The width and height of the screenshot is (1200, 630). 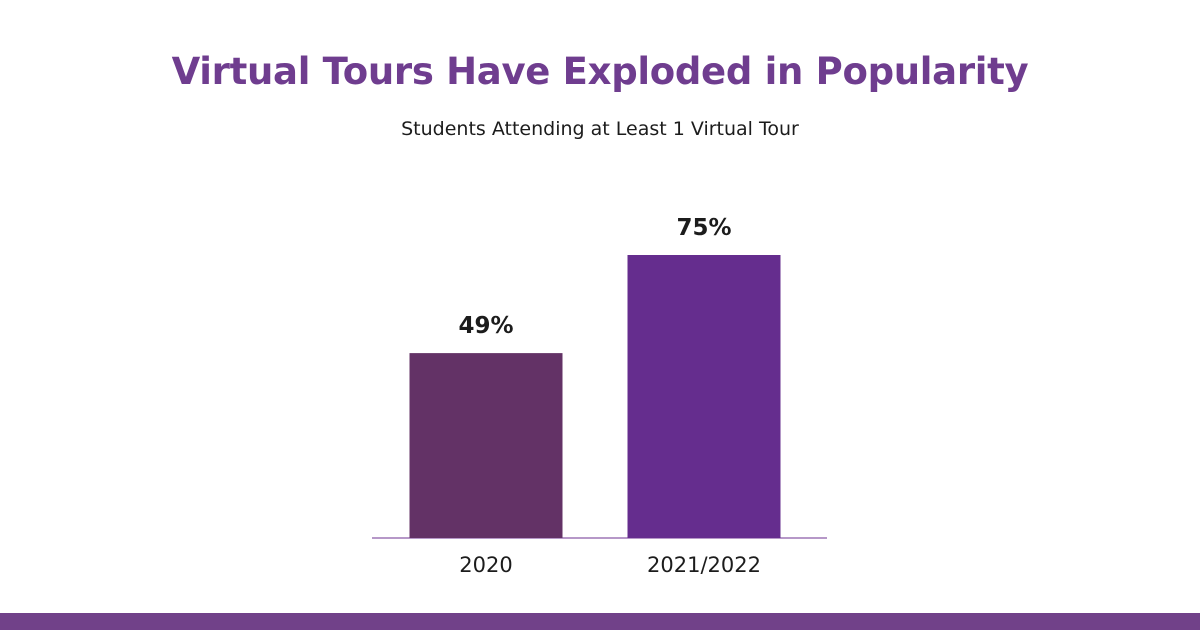 I want to click on bar-2021-2022, so click(x=704, y=396).